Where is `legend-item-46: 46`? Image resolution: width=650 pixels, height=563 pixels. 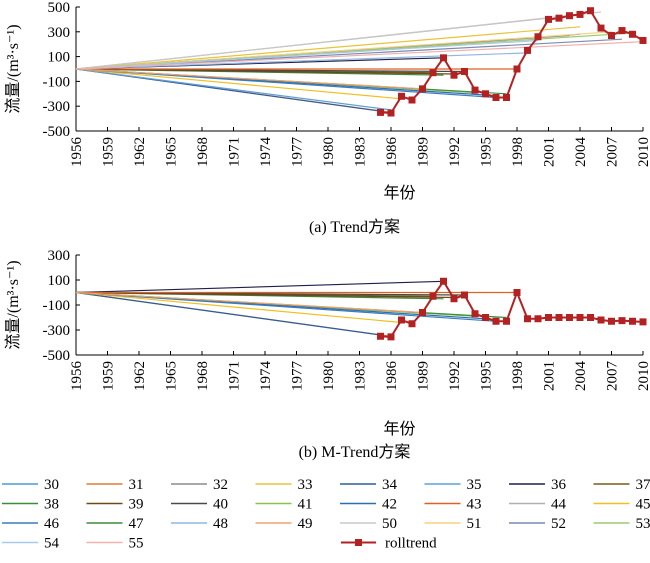
legend-item-46: 46 is located at coordinates (31, 524).